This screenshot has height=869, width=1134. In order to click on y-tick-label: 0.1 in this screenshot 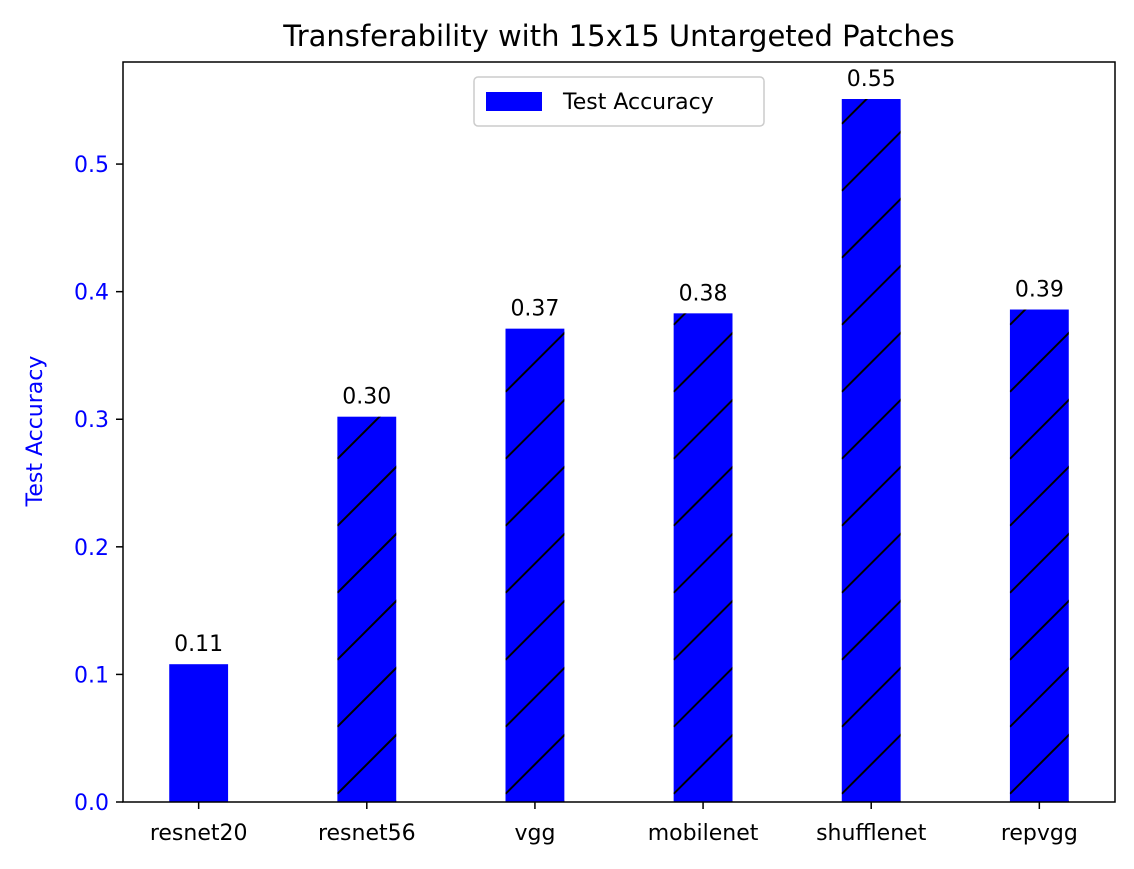, I will do `click(91, 675)`.